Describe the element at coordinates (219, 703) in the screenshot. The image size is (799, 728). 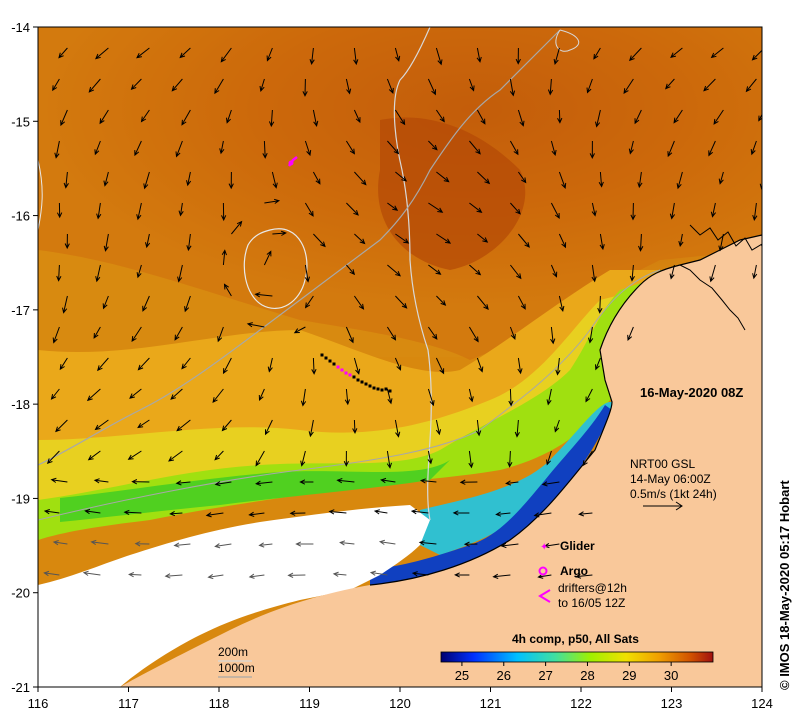
I see `x-tick-label: 118` at that location.